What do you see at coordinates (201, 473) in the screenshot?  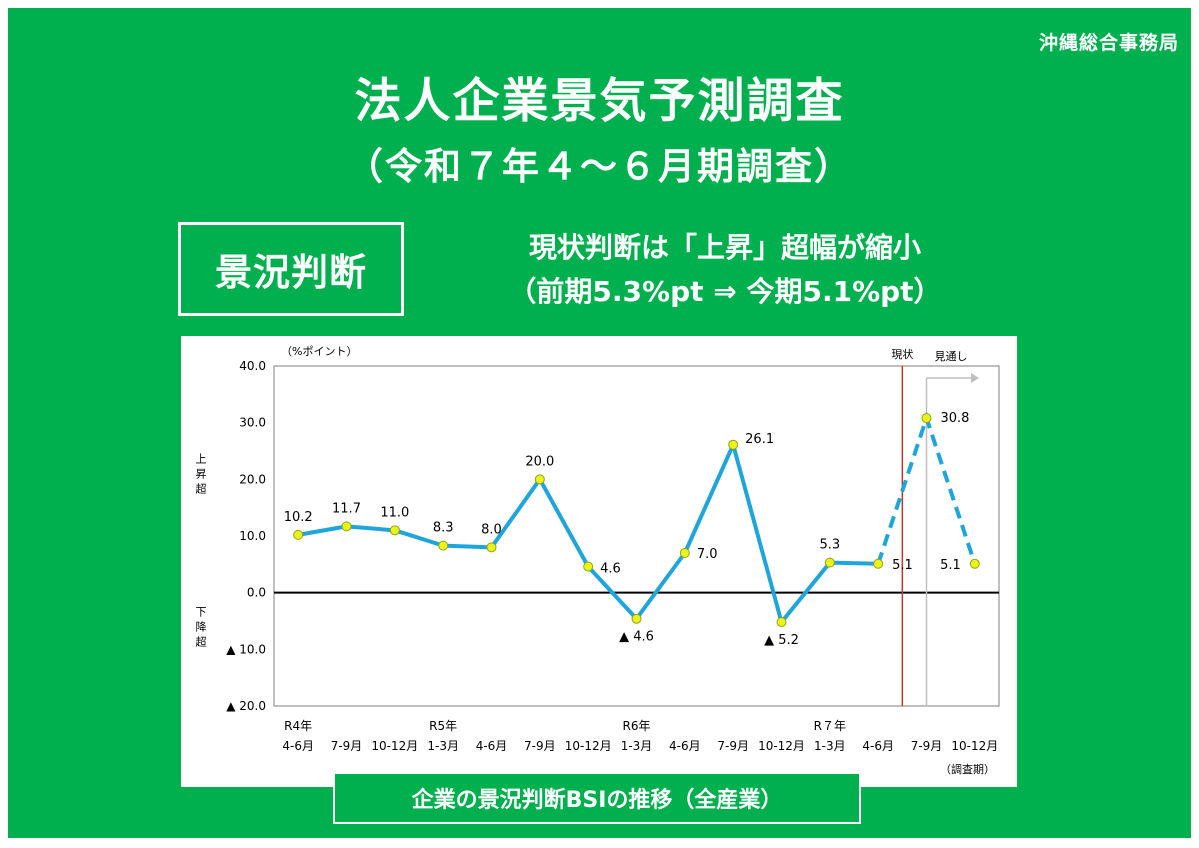 I see `y-side-label-up: 昇` at bounding box center [201, 473].